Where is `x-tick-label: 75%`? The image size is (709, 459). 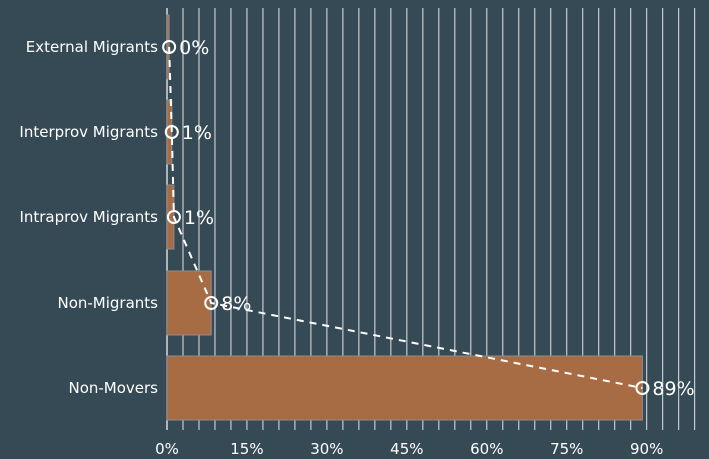
x-tick-label: 75% is located at coordinates (566, 449).